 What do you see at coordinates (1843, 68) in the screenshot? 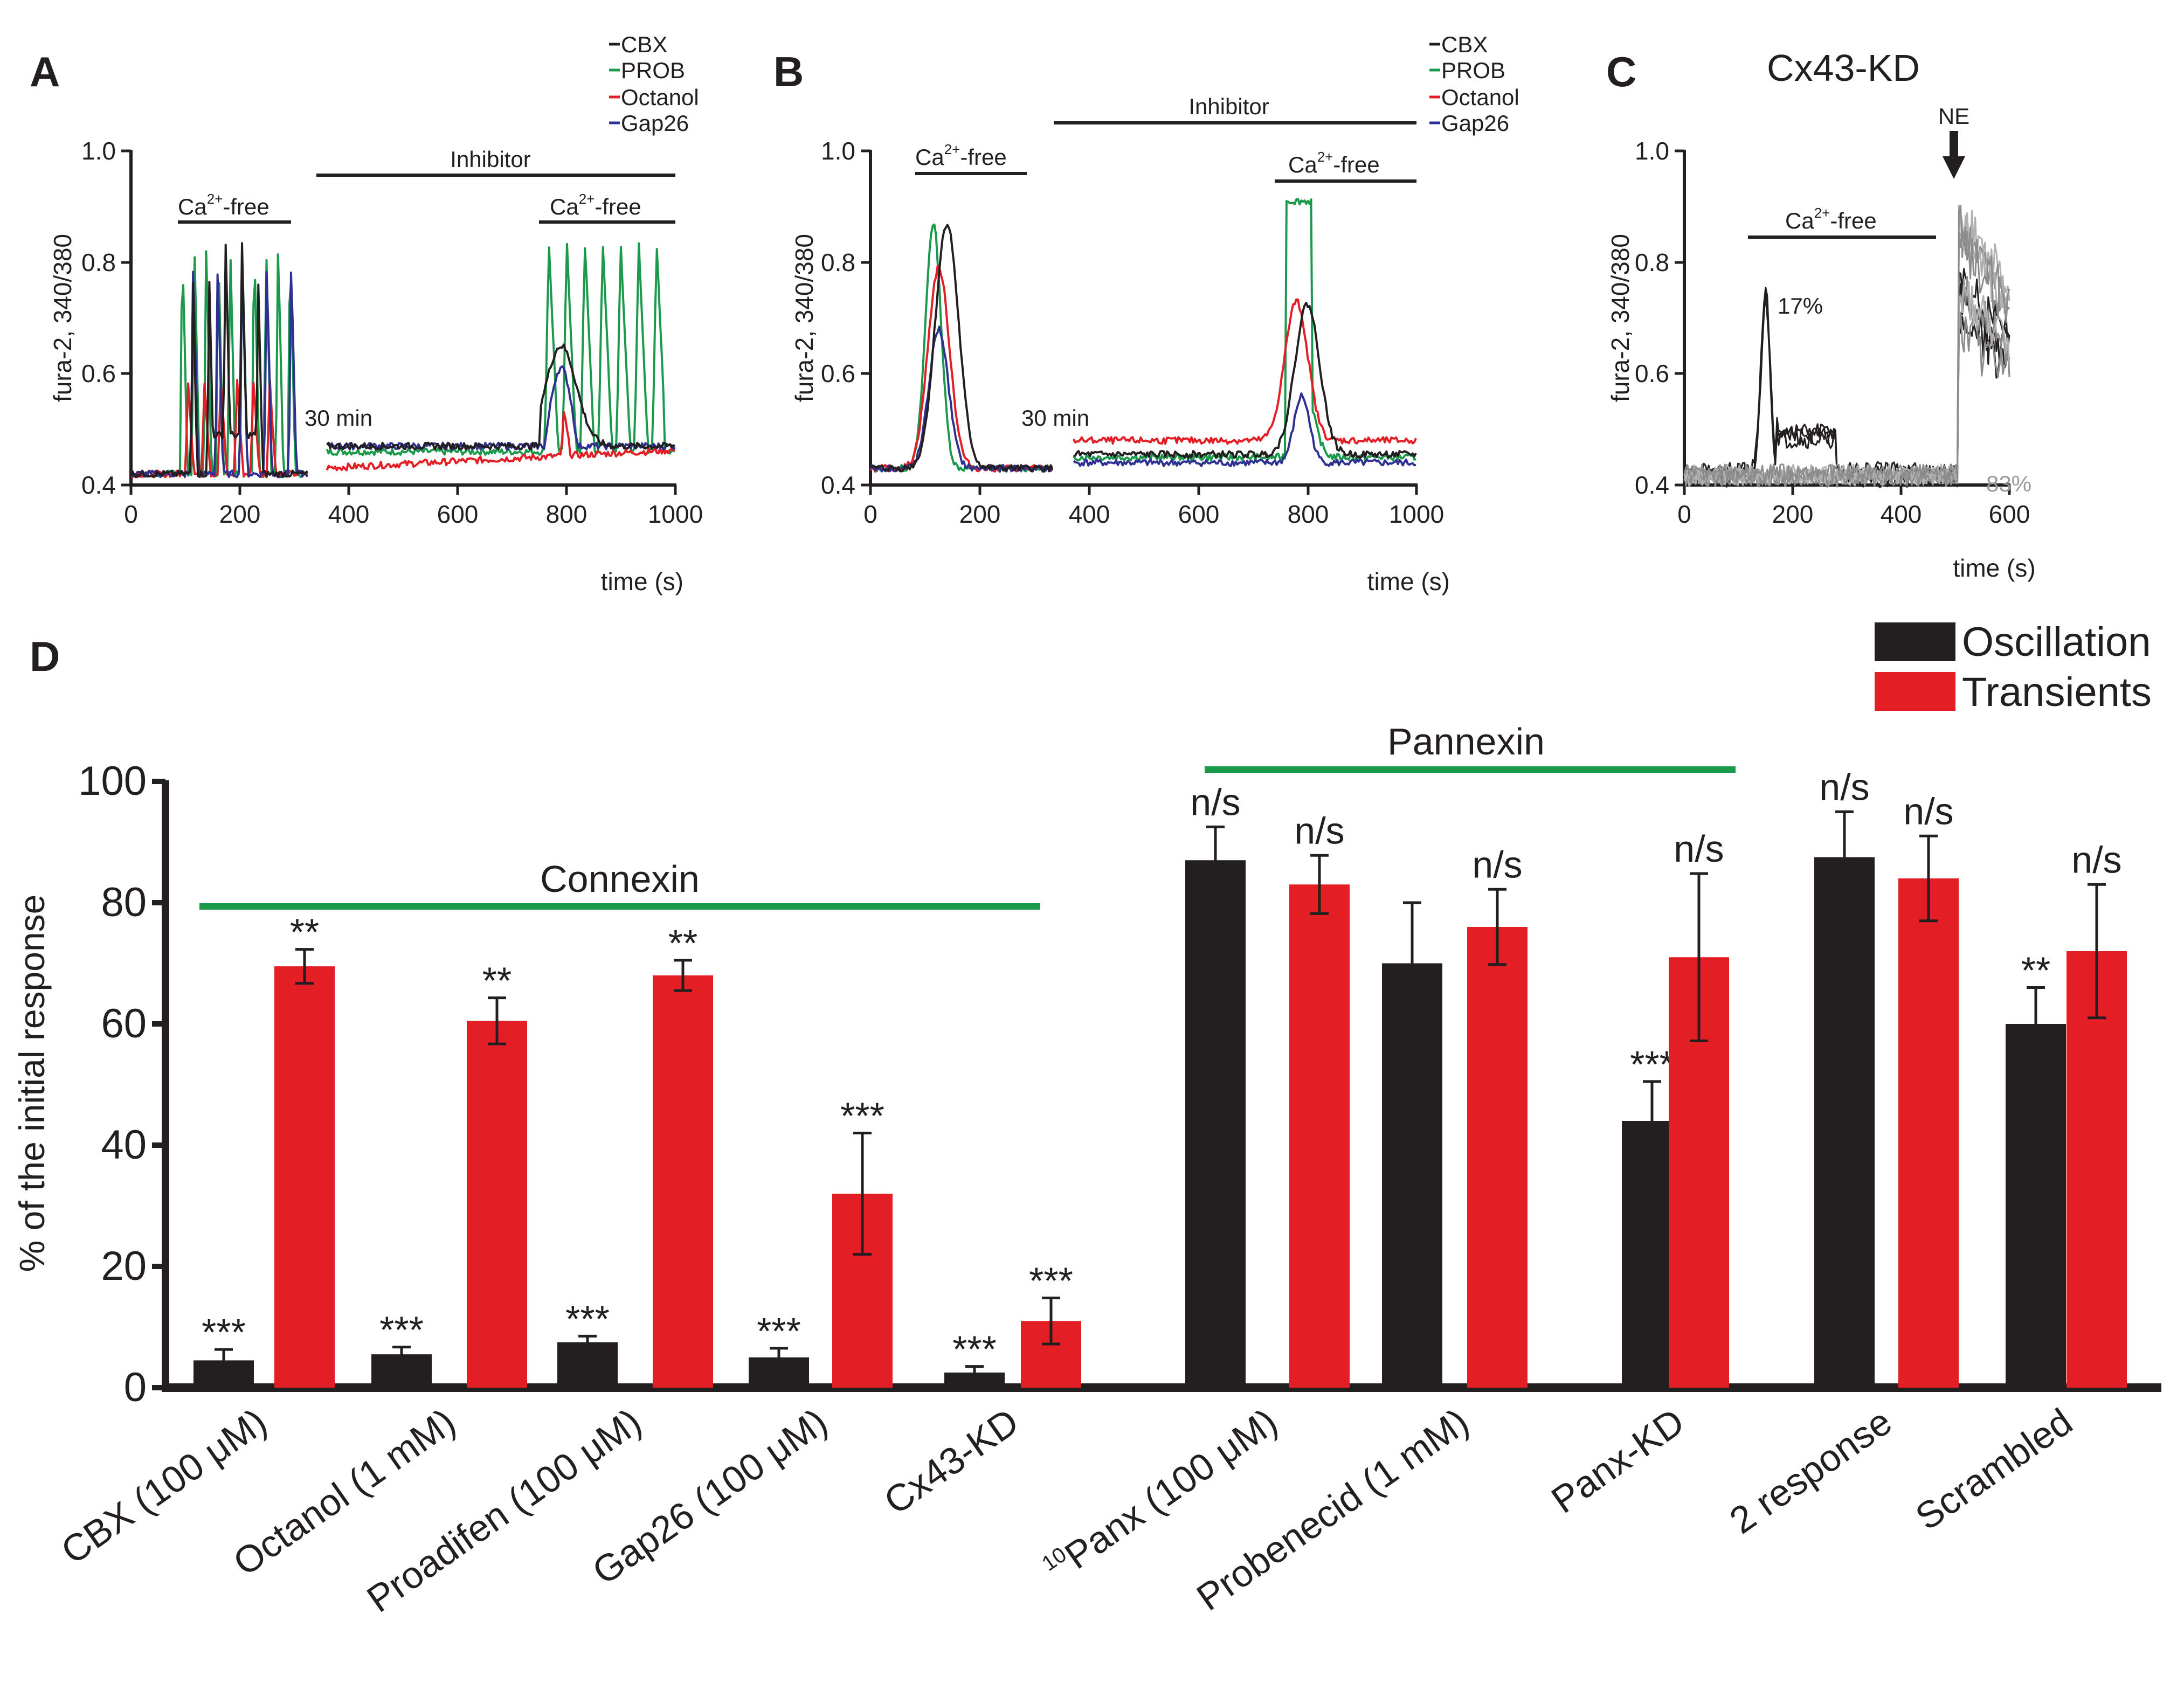
I see `panel-c-title: Cx43-KD` at bounding box center [1843, 68].